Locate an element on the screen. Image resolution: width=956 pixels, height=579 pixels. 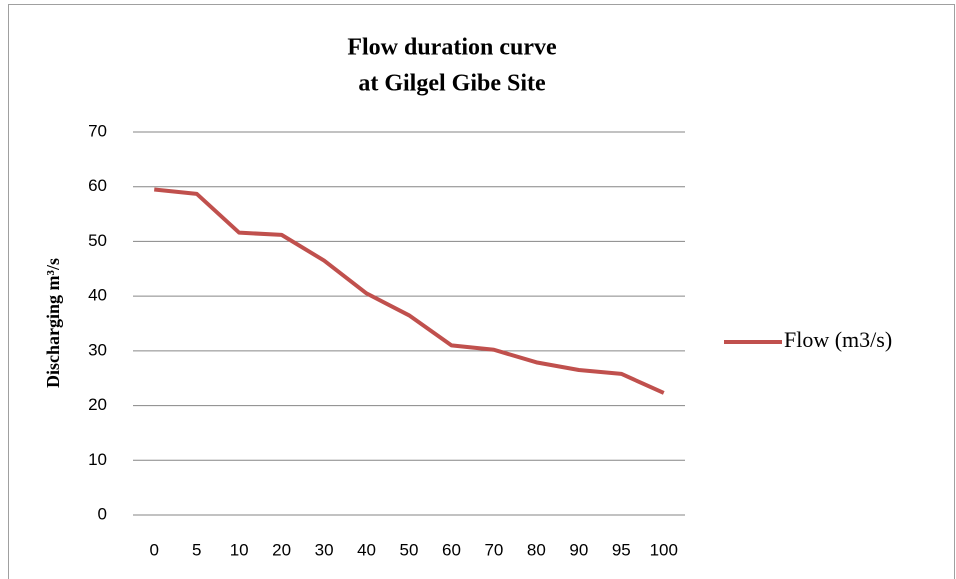
y-tick-label: 50 is located at coordinates (97, 240).